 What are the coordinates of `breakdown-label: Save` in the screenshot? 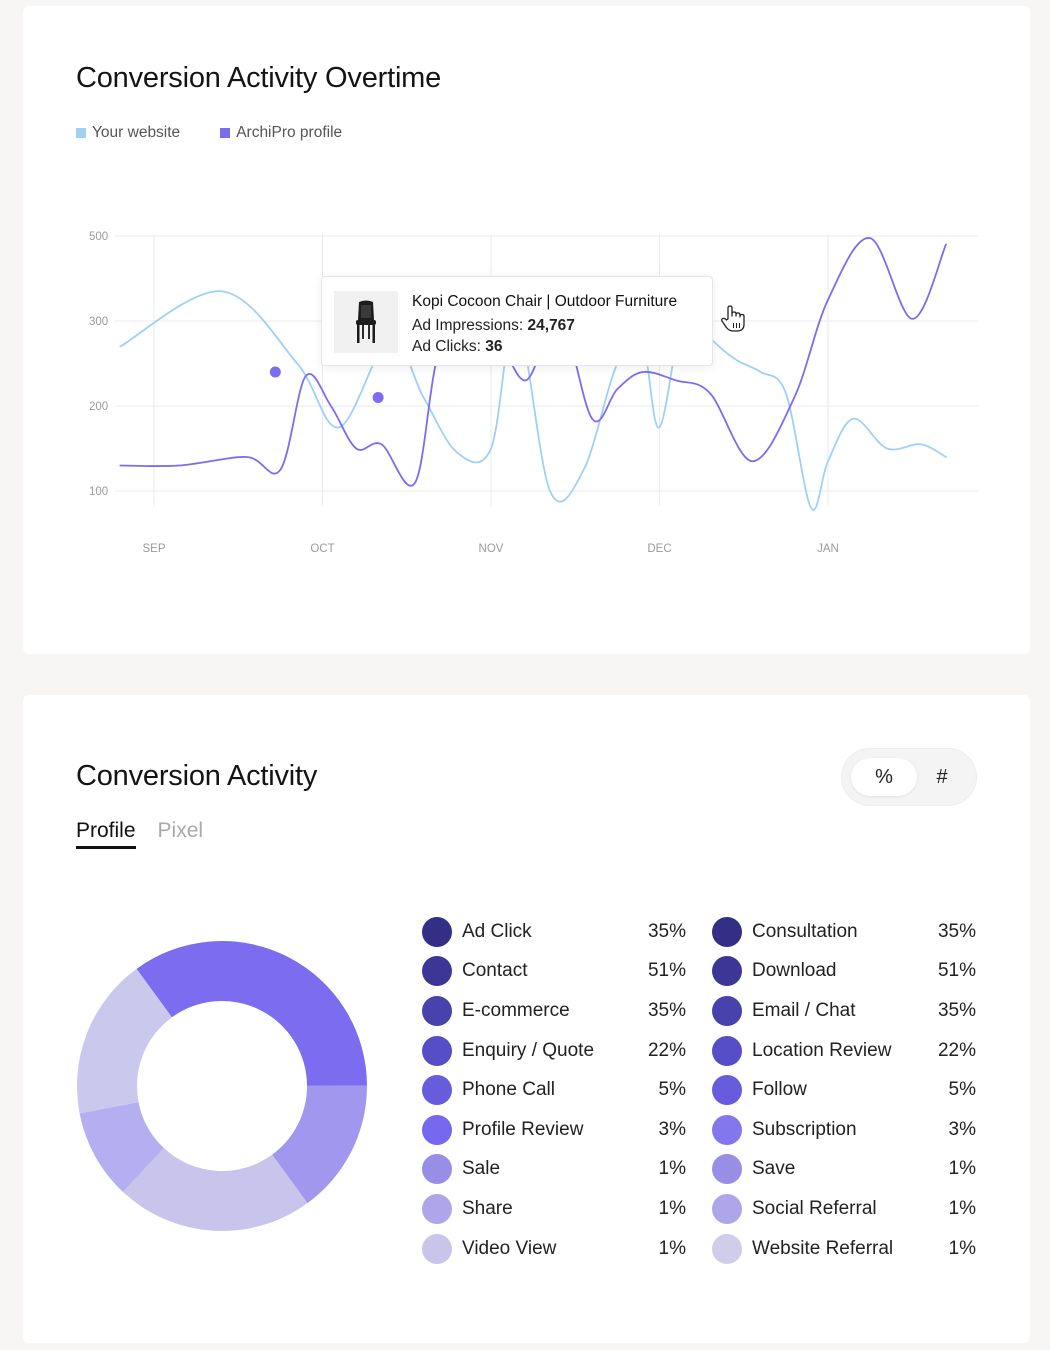 It's located at (774, 1169).